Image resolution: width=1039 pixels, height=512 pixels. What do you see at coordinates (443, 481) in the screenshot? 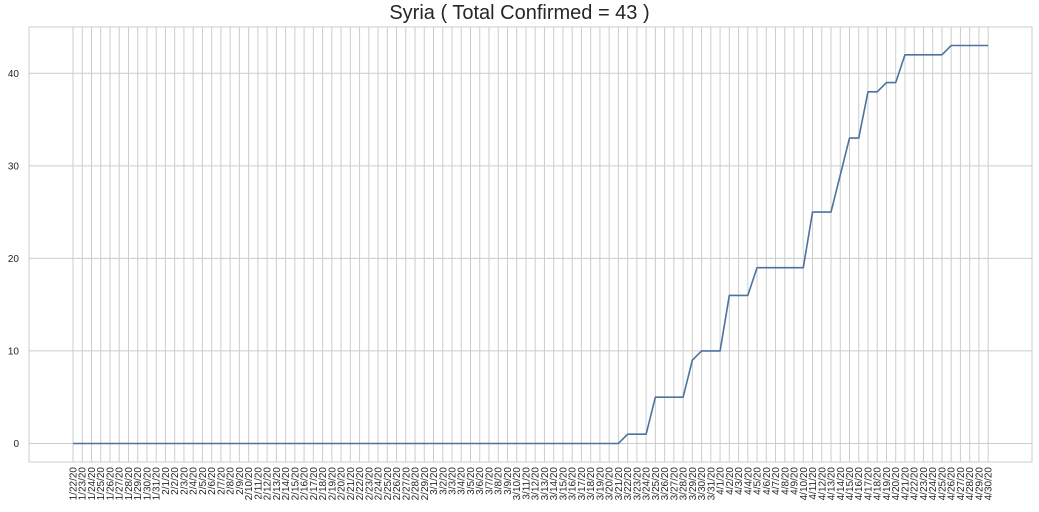
I see `x-tick-label: 3/2/20` at bounding box center [443, 481].